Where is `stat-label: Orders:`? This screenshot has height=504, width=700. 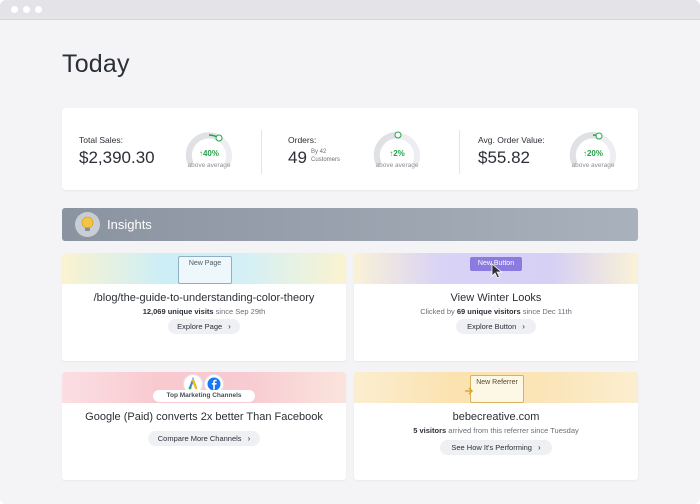 stat-label: Orders: is located at coordinates (302, 140).